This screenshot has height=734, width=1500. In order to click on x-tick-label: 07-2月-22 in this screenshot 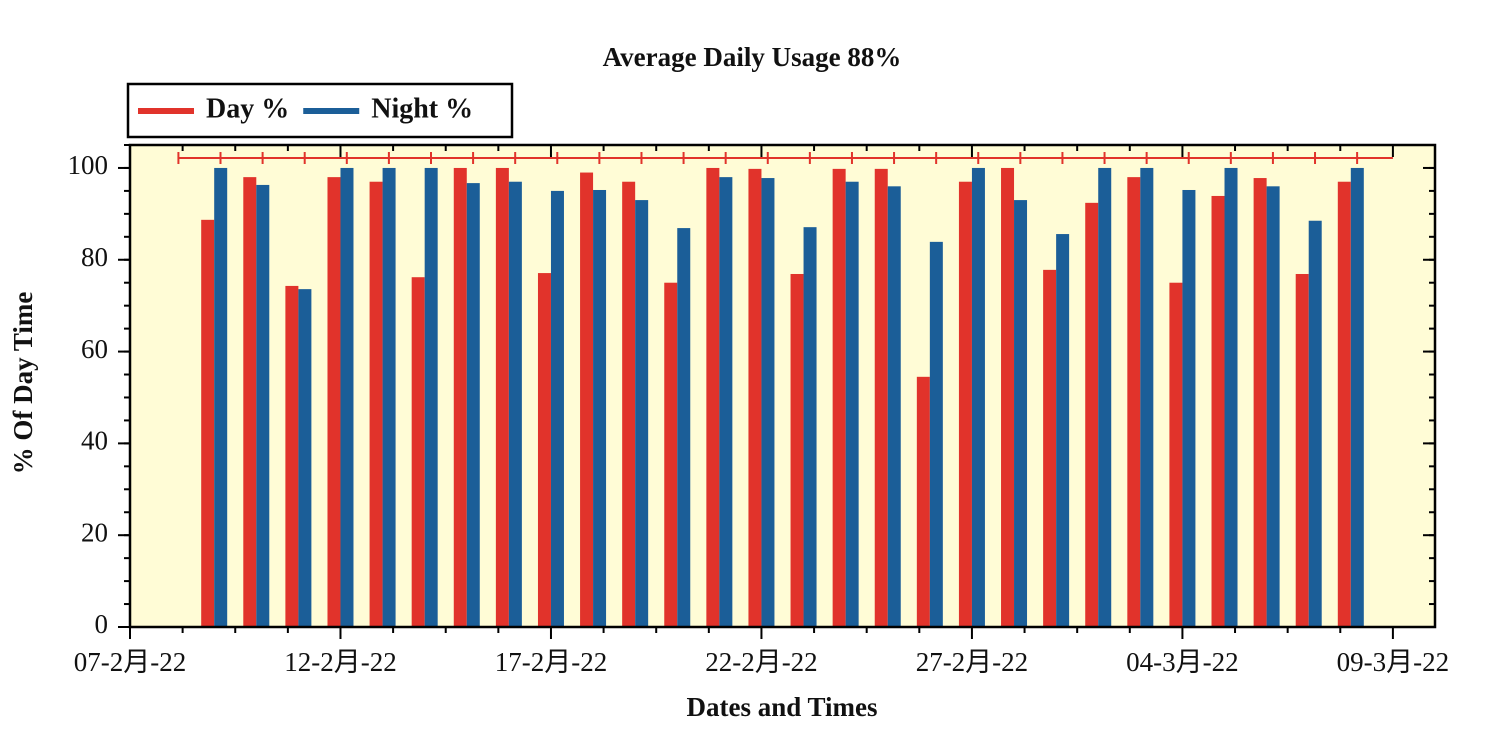, I will do `click(130, 662)`.